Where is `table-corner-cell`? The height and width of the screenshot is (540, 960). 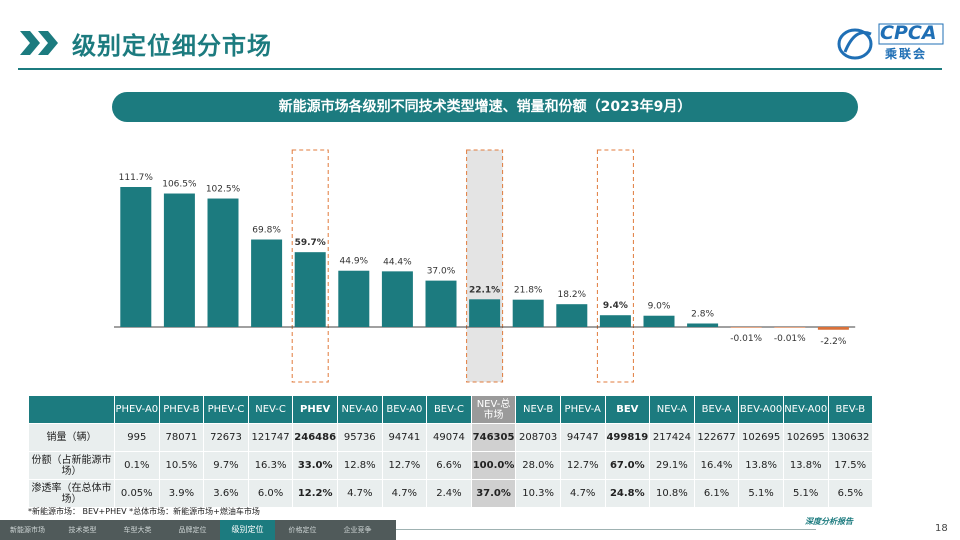
table-corner-cell is located at coordinates (71, 409).